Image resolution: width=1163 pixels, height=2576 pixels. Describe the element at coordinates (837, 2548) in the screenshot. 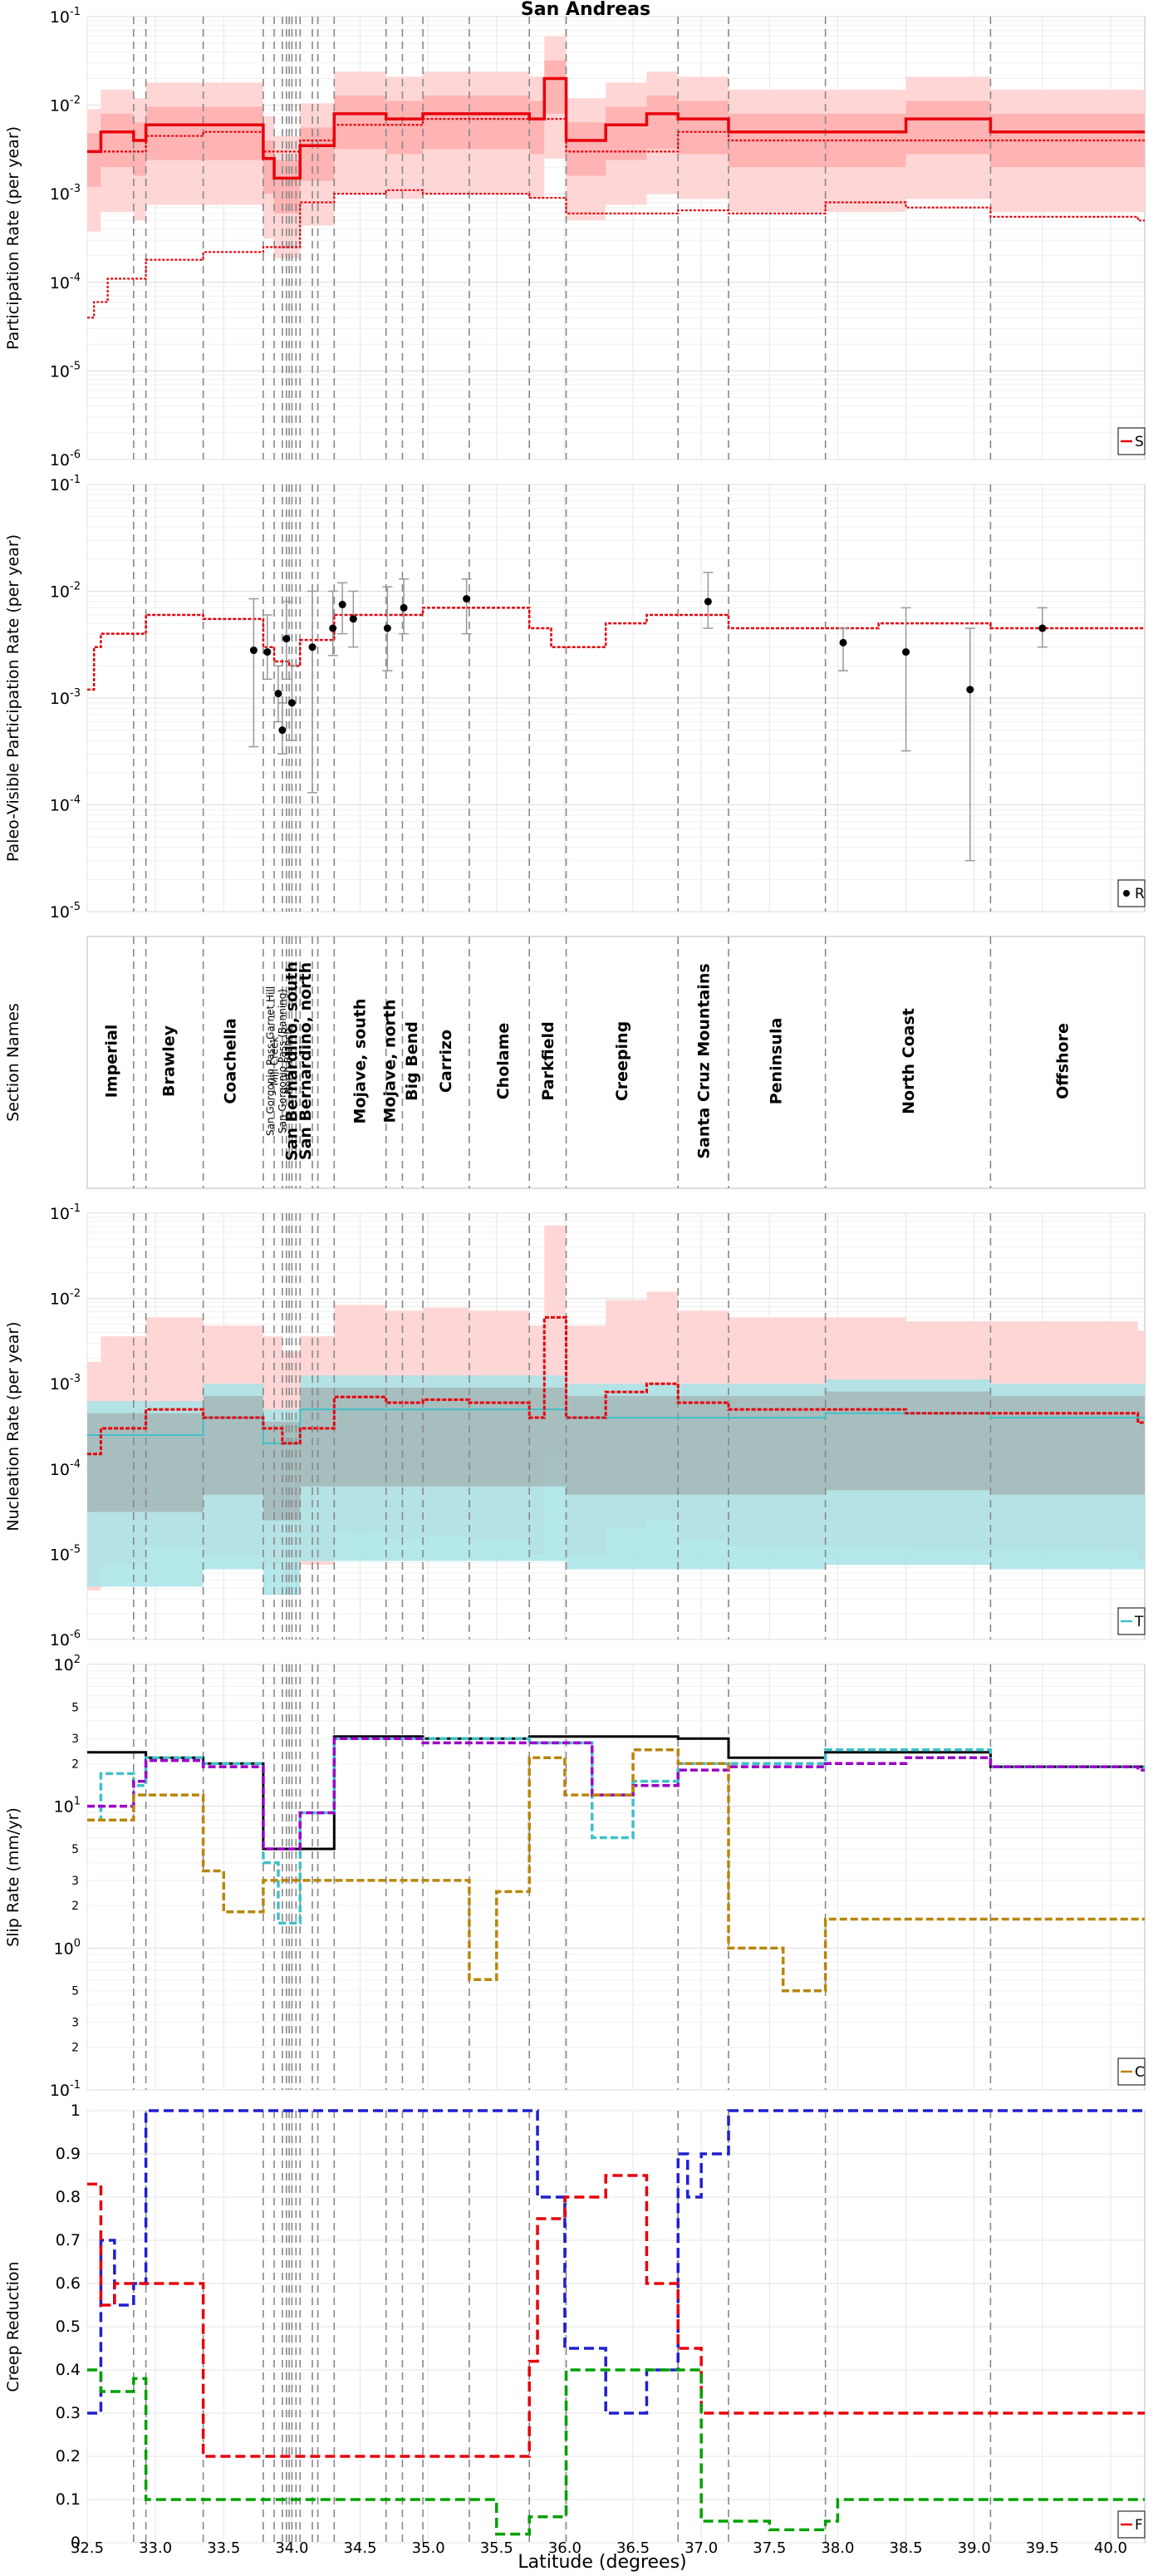

I see `x-tick-label: 38.0` at that location.